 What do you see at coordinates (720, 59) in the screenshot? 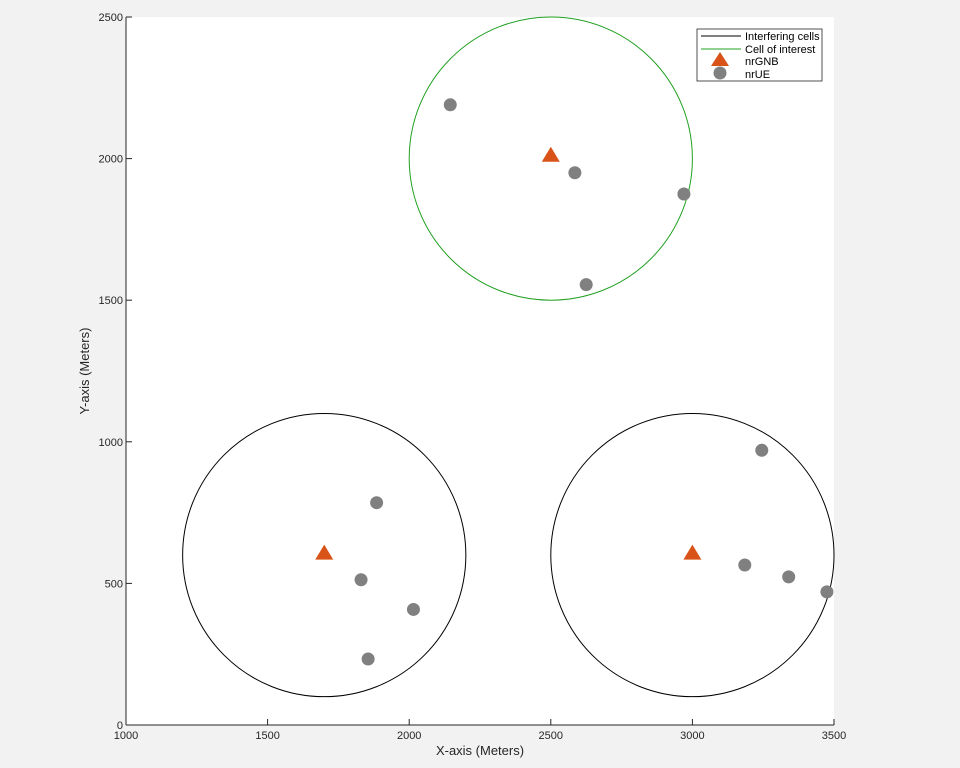
I see `legend-gnb-marker` at bounding box center [720, 59].